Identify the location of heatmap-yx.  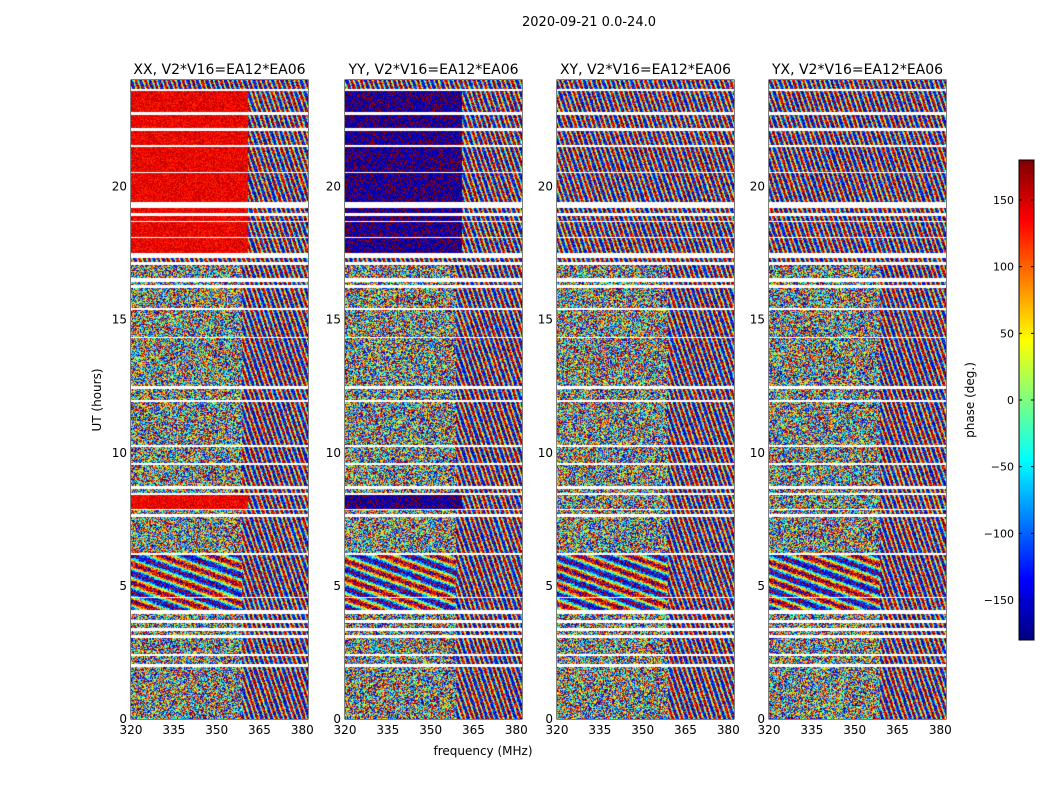
(857, 399).